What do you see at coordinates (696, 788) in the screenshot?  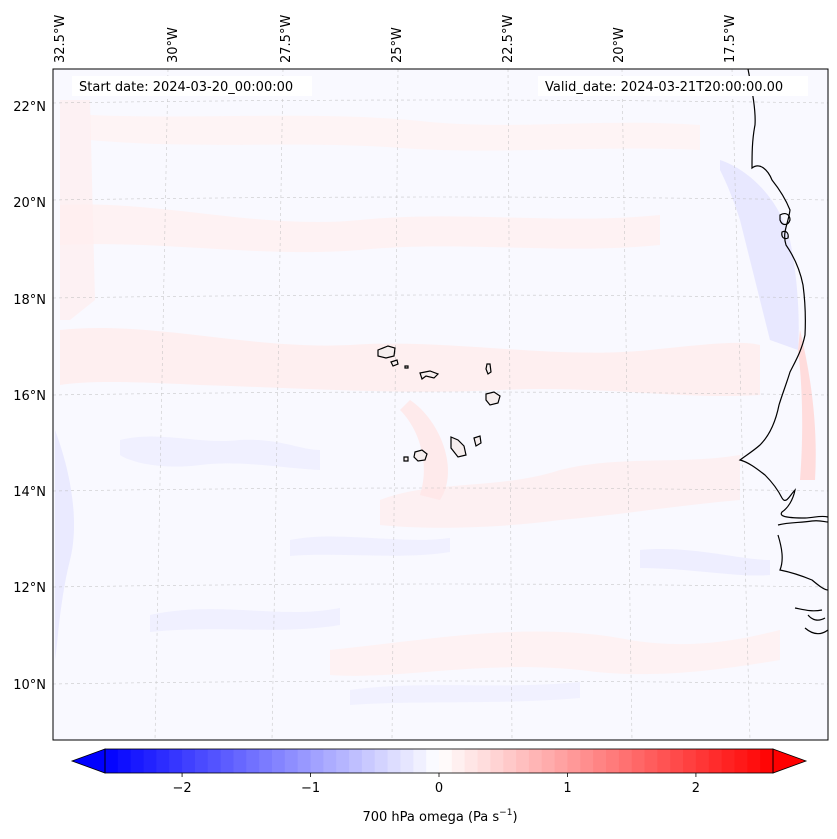 I see `colorbar-tick-label: 2` at bounding box center [696, 788].